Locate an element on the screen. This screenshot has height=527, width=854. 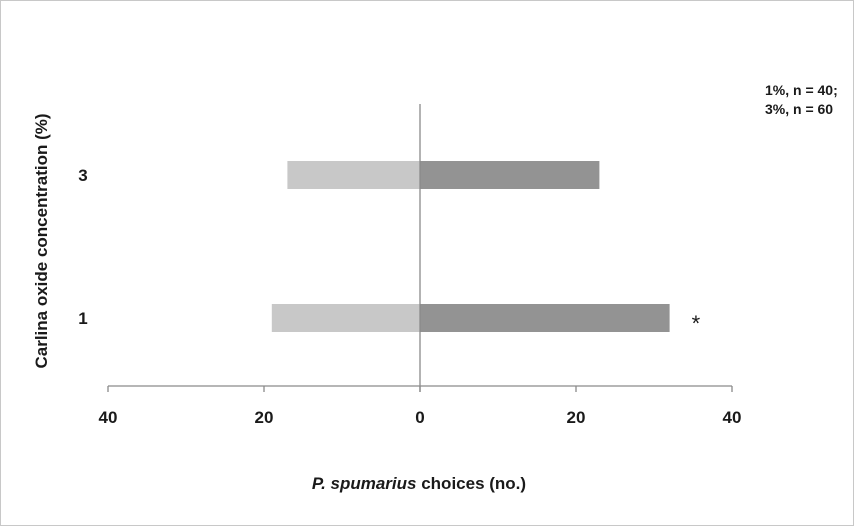
x-axis-title-rest: choices (no.) is located at coordinates (472, 483).